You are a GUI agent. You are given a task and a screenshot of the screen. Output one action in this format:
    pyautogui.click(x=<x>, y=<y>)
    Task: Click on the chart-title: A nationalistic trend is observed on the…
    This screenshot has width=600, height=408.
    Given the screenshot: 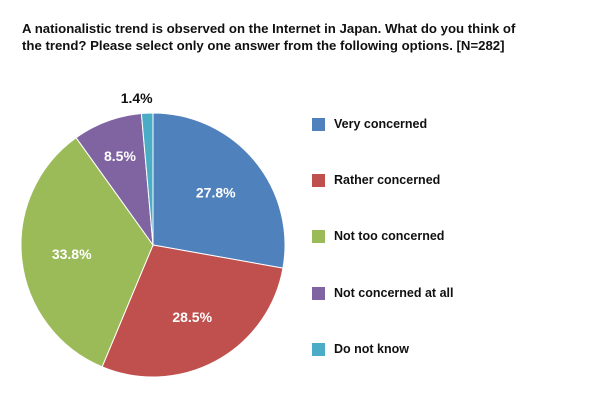 What is the action you would take?
    pyautogui.click(x=307, y=37)
    